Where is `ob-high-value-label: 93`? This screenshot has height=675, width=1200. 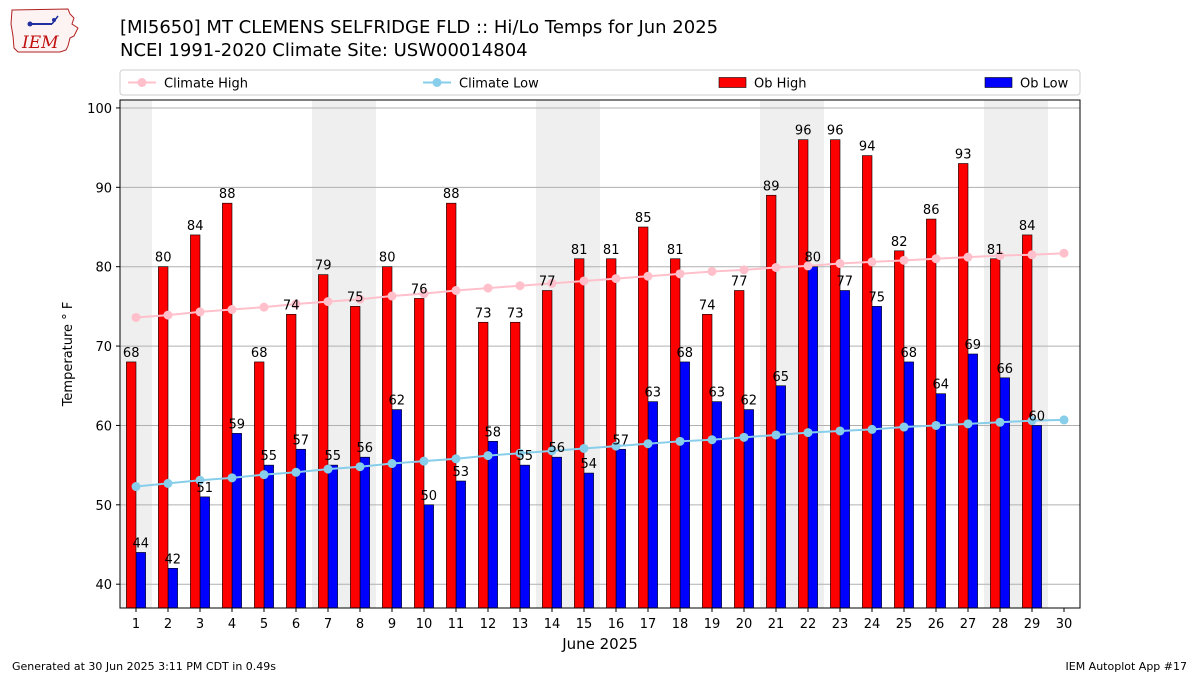 ob-high-value-label: 93 is located at coordinates (963, 155).